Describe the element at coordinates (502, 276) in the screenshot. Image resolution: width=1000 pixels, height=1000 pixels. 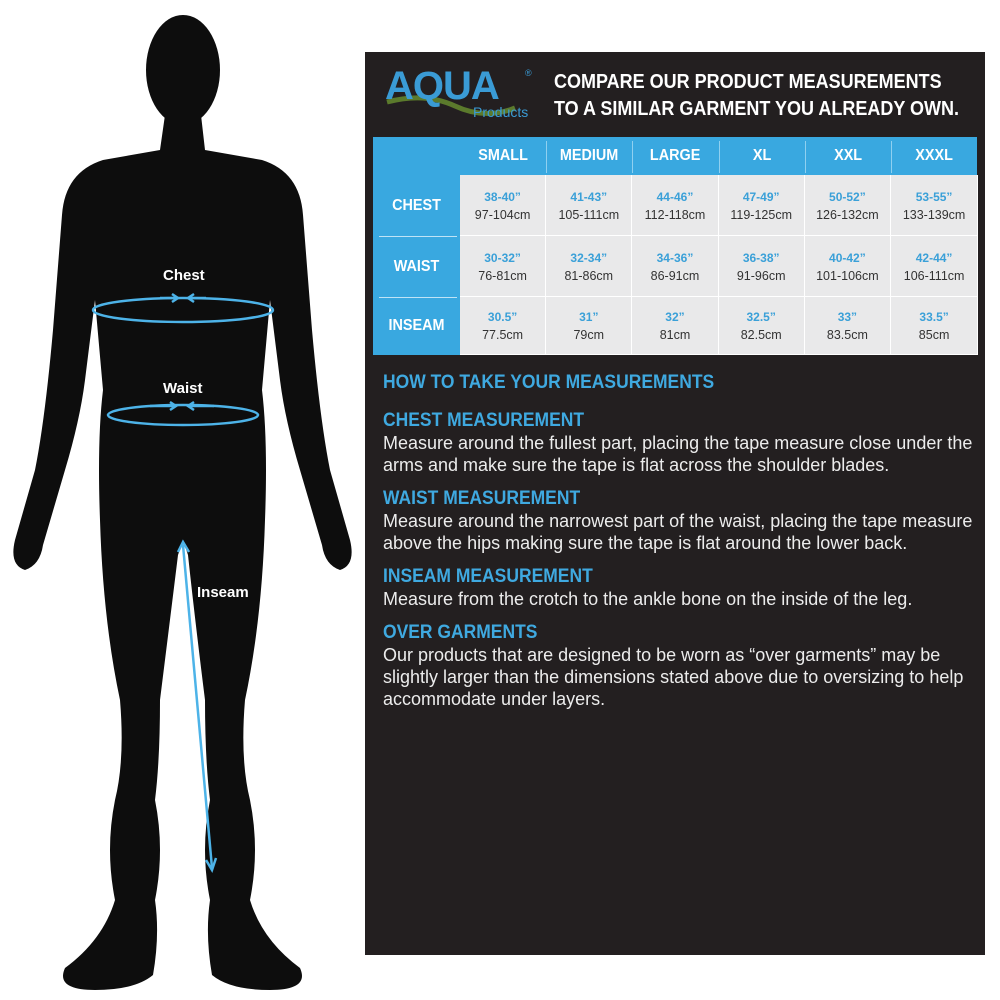
I see `cm-value: 76-81cm` at that location.